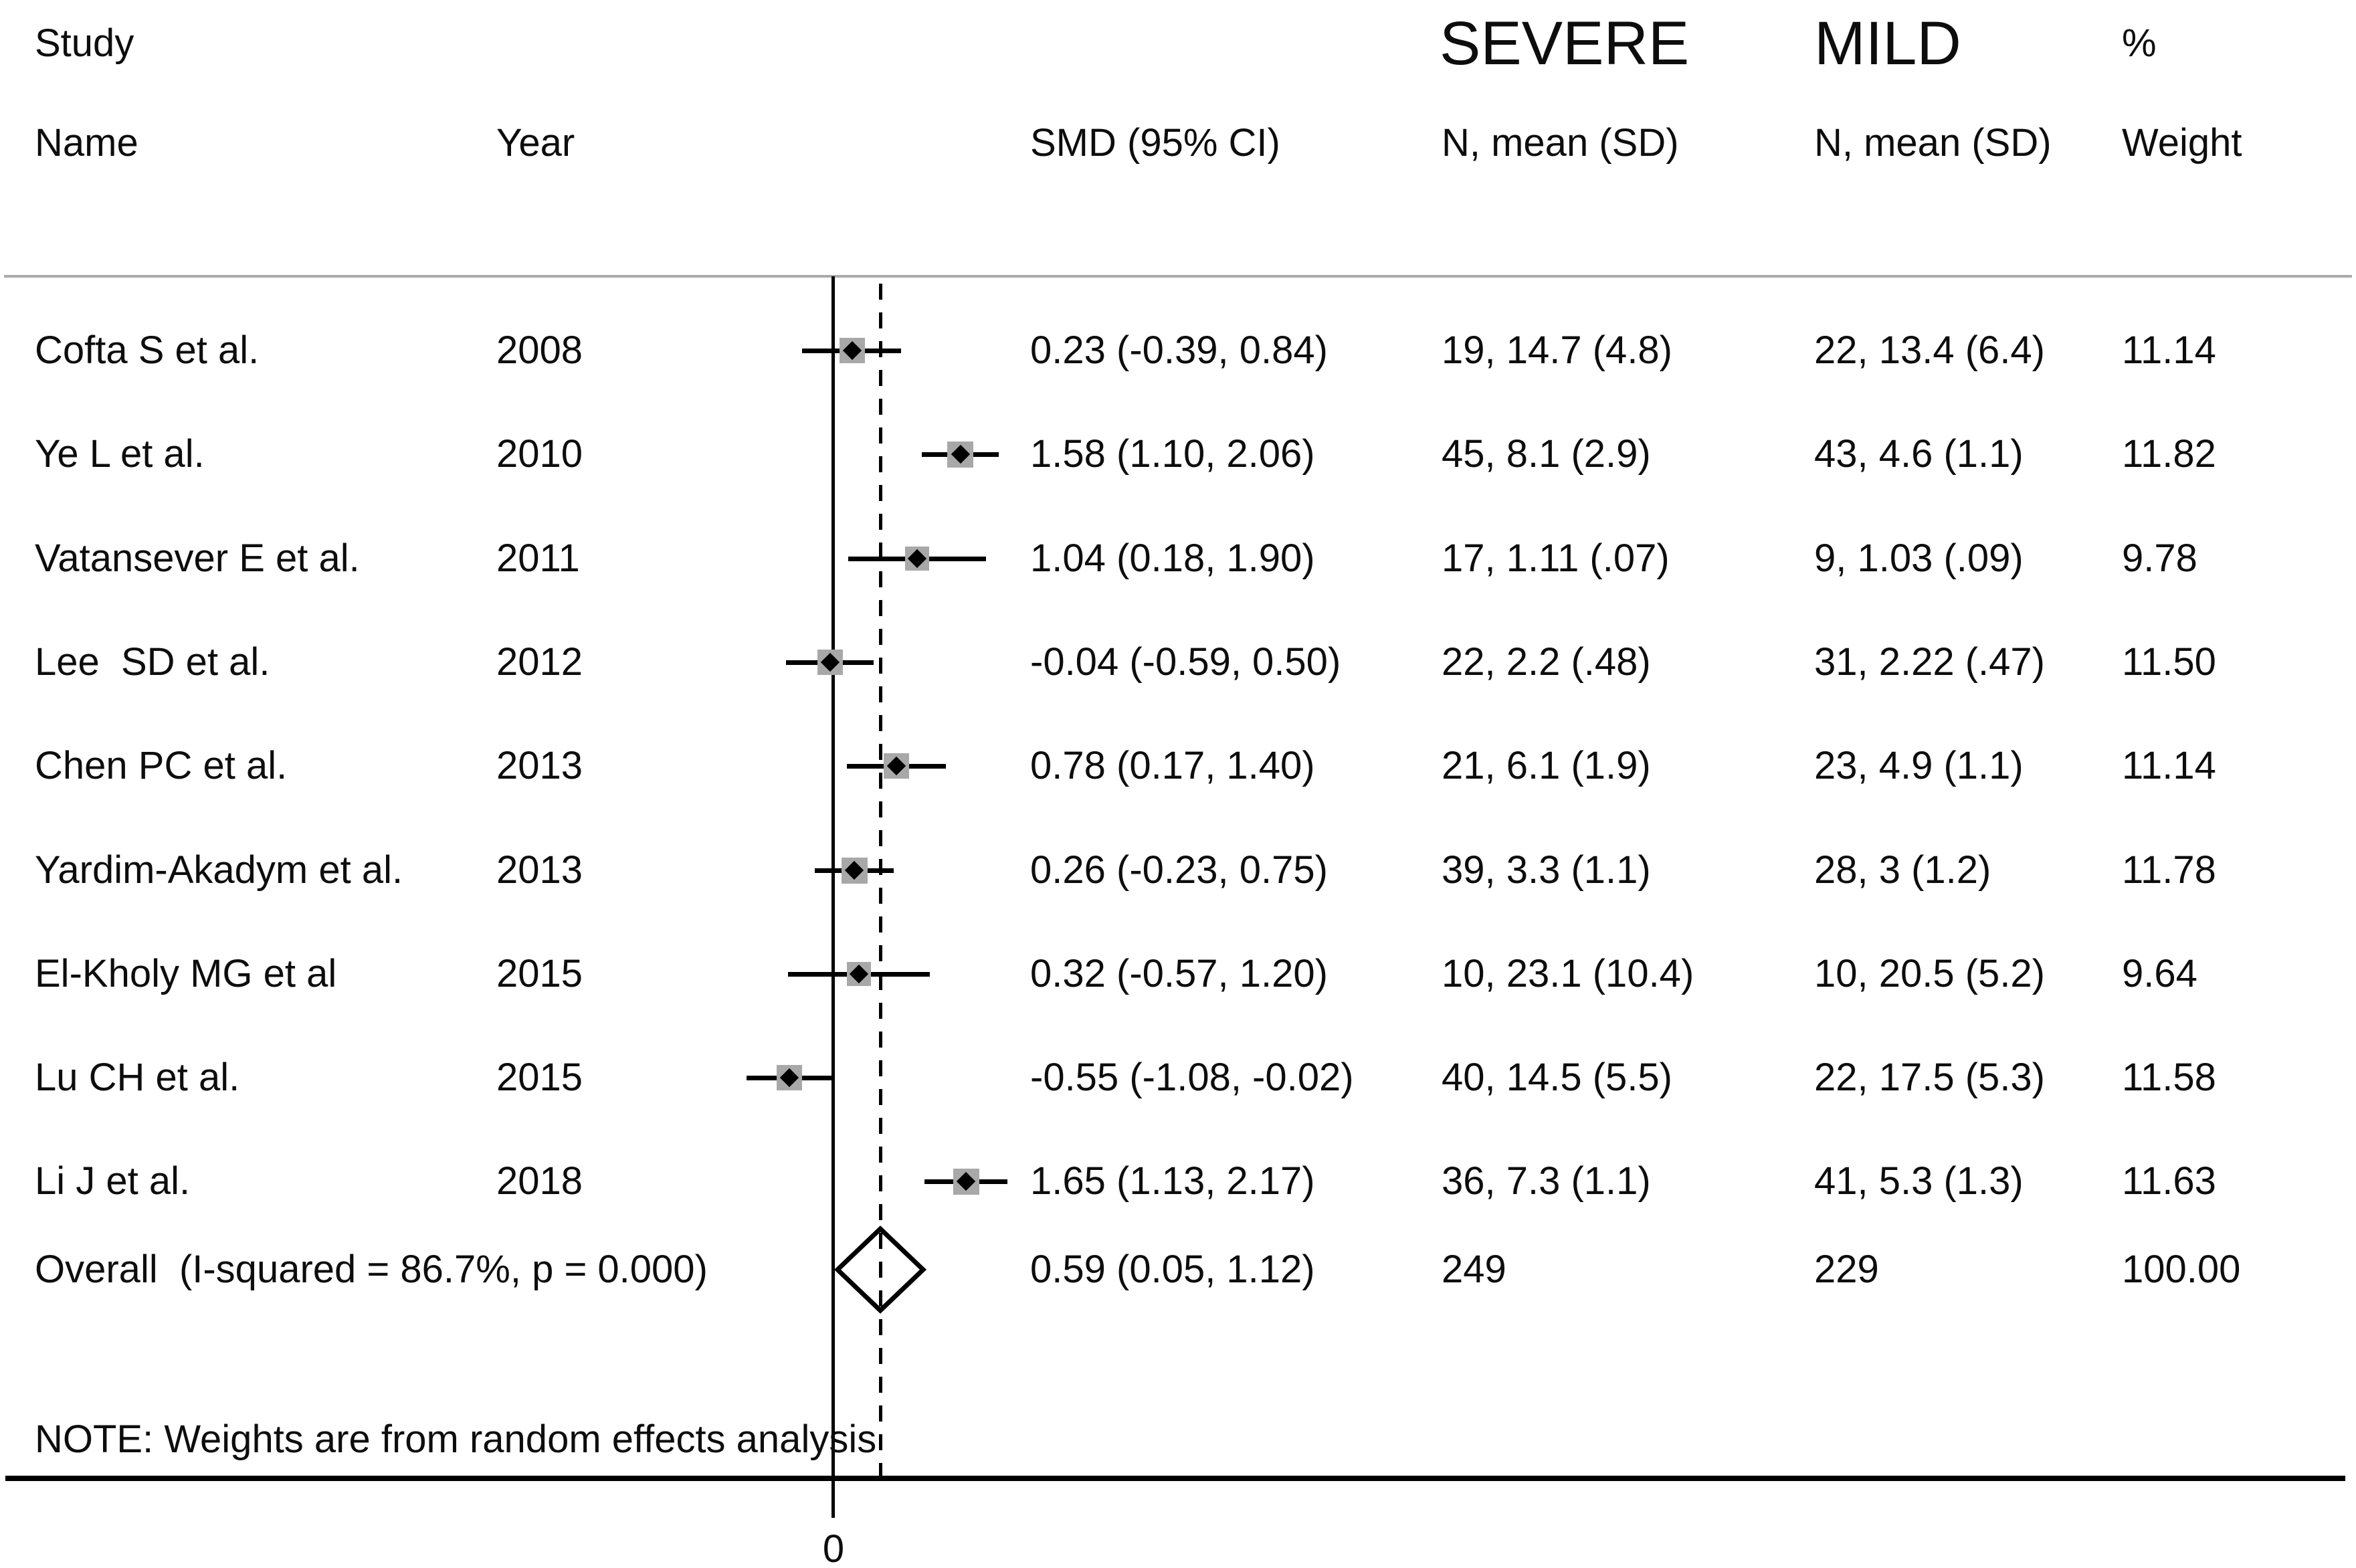 This screenshot has height=1568, width=2356. What do you see at coordinates (1902, 870) in the screenshot?
I see `study-mild-n: 28, 3 (1.2)` at bounding box center [1902, 870].